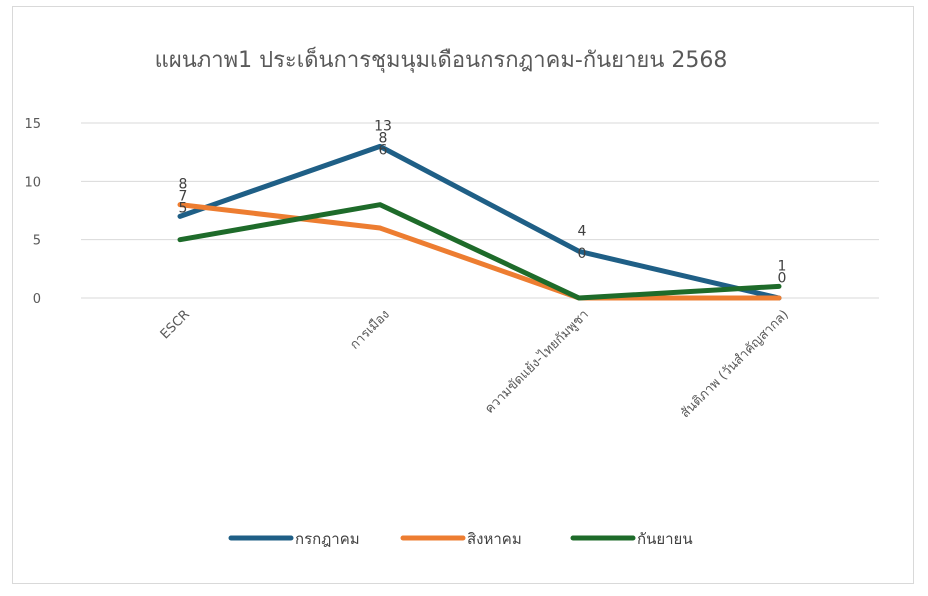 The image size is (928, 596). Describe the element at coordinates (370, 330) in the screenshot. I see `x-category-label: การเมือง` at that location.